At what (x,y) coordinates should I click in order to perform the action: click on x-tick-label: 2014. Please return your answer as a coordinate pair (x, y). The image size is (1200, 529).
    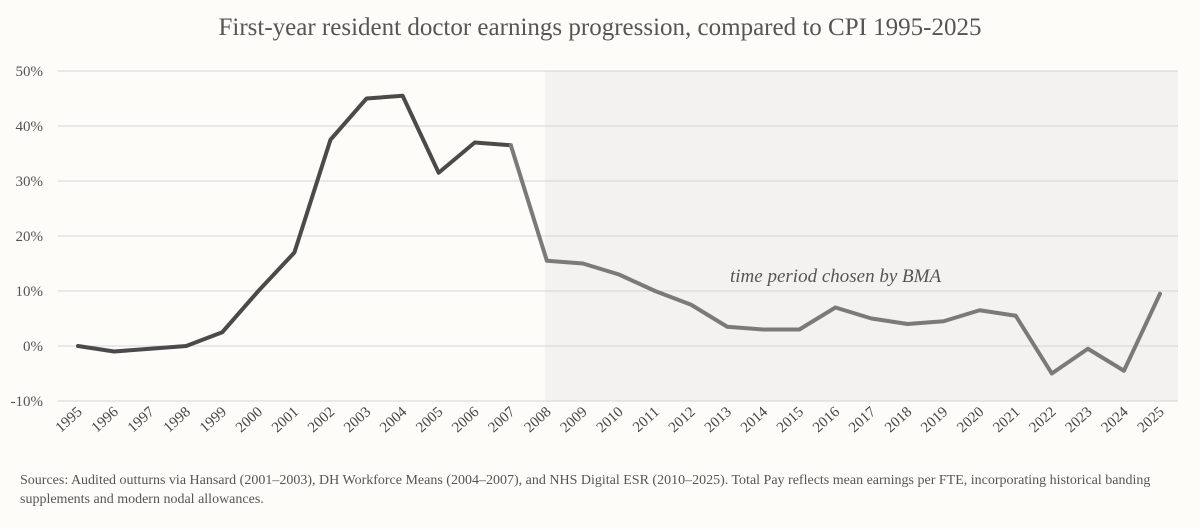
    Looking at the image, I should click on (754, 420).